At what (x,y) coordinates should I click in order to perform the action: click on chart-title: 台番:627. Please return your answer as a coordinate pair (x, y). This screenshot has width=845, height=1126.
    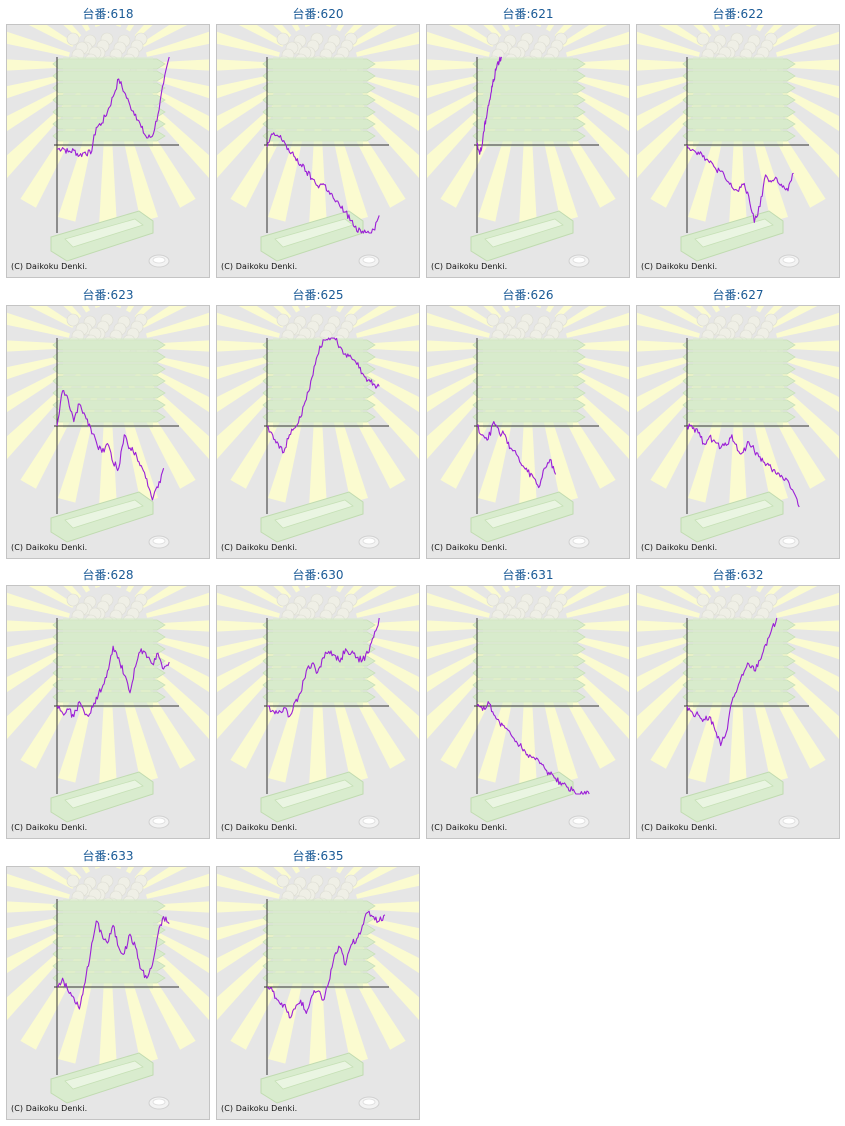
    Looking at the image, I should click on (738, 294).